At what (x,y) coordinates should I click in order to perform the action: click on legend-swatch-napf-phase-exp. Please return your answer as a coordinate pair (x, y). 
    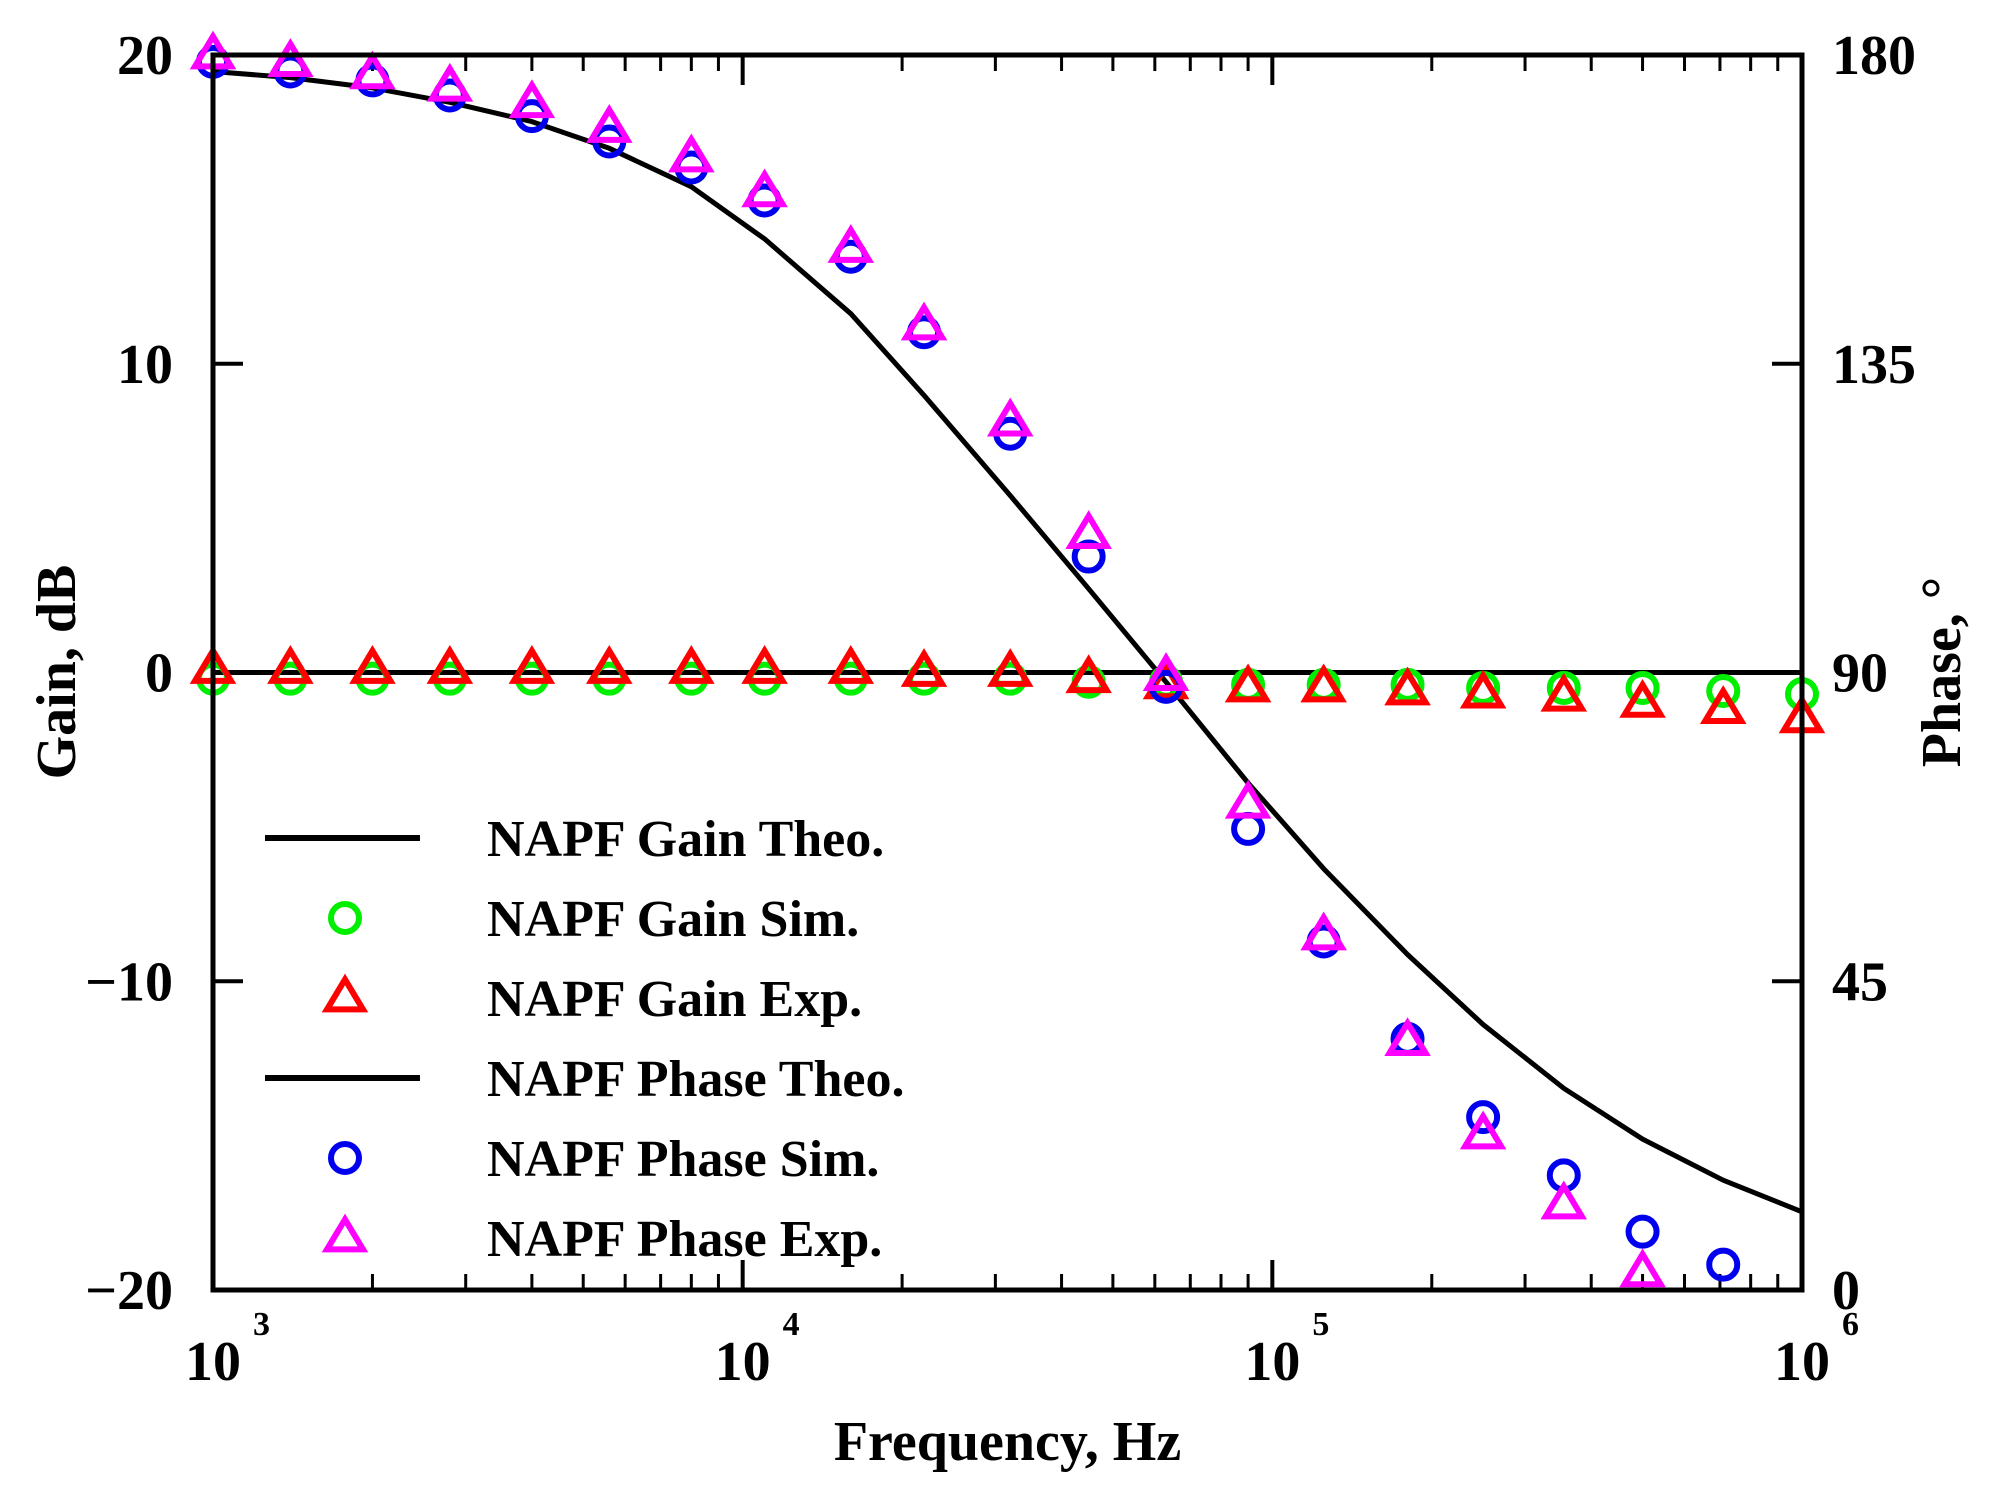
    Looking at the image, I should click on (345, 1233).